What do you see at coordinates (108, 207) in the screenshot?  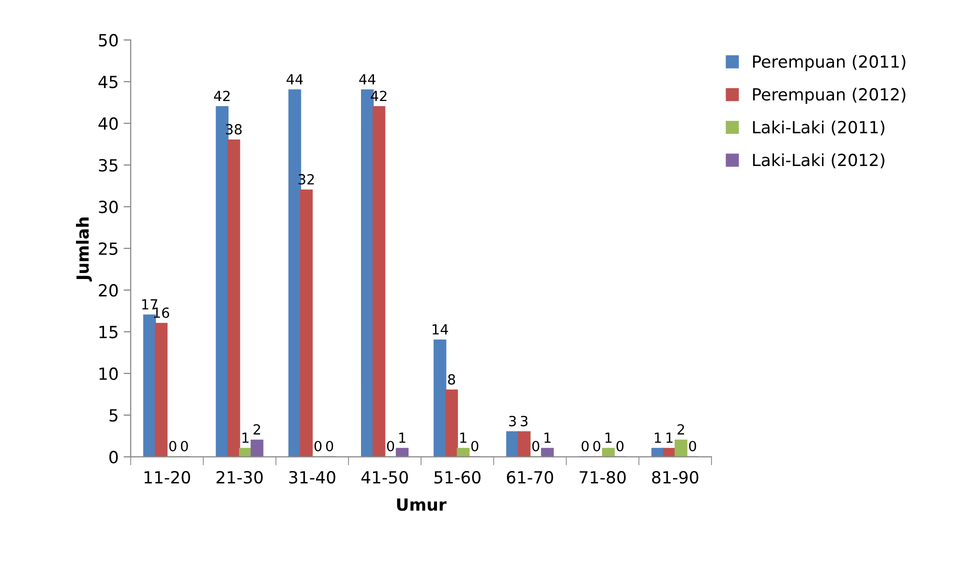 I see `y-tick-label: 30` at bounding box center [108, 207].